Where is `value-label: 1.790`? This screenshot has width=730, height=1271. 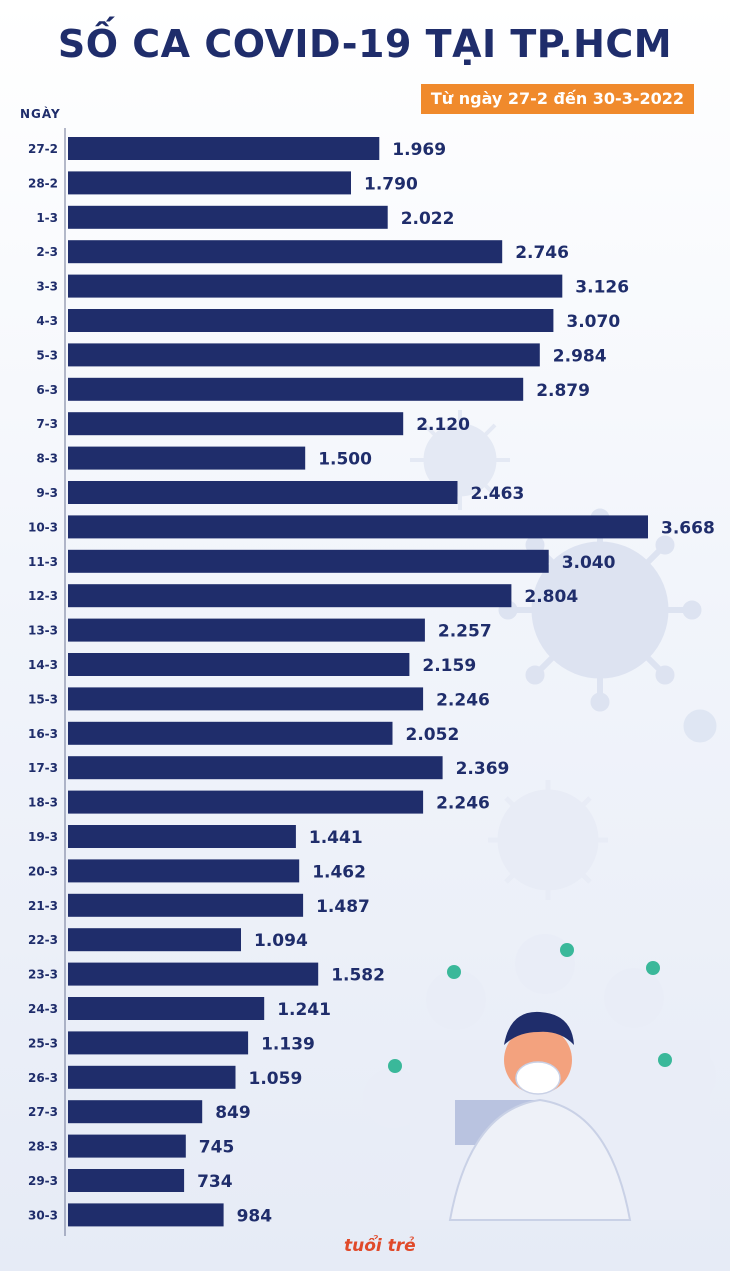
value-label: 1.790 is located at coordinates (391, 184).